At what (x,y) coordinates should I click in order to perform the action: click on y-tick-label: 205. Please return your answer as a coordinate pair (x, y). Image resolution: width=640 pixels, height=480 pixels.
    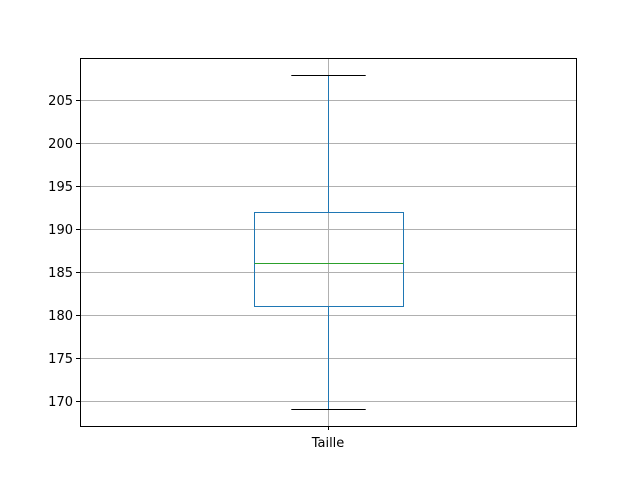
    Looking at the image, I should click on (60, 101).